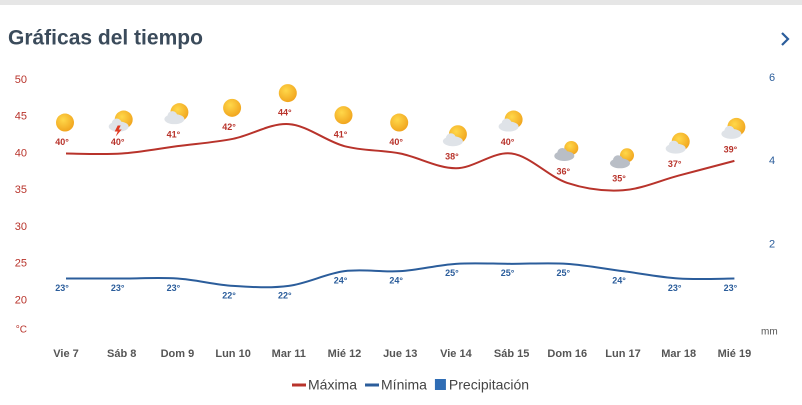 This screenshot has width=802, height=405. Describe the element at coordinates (21, 153) in the screenshot. I see `y-tick-label: 40` at that location.